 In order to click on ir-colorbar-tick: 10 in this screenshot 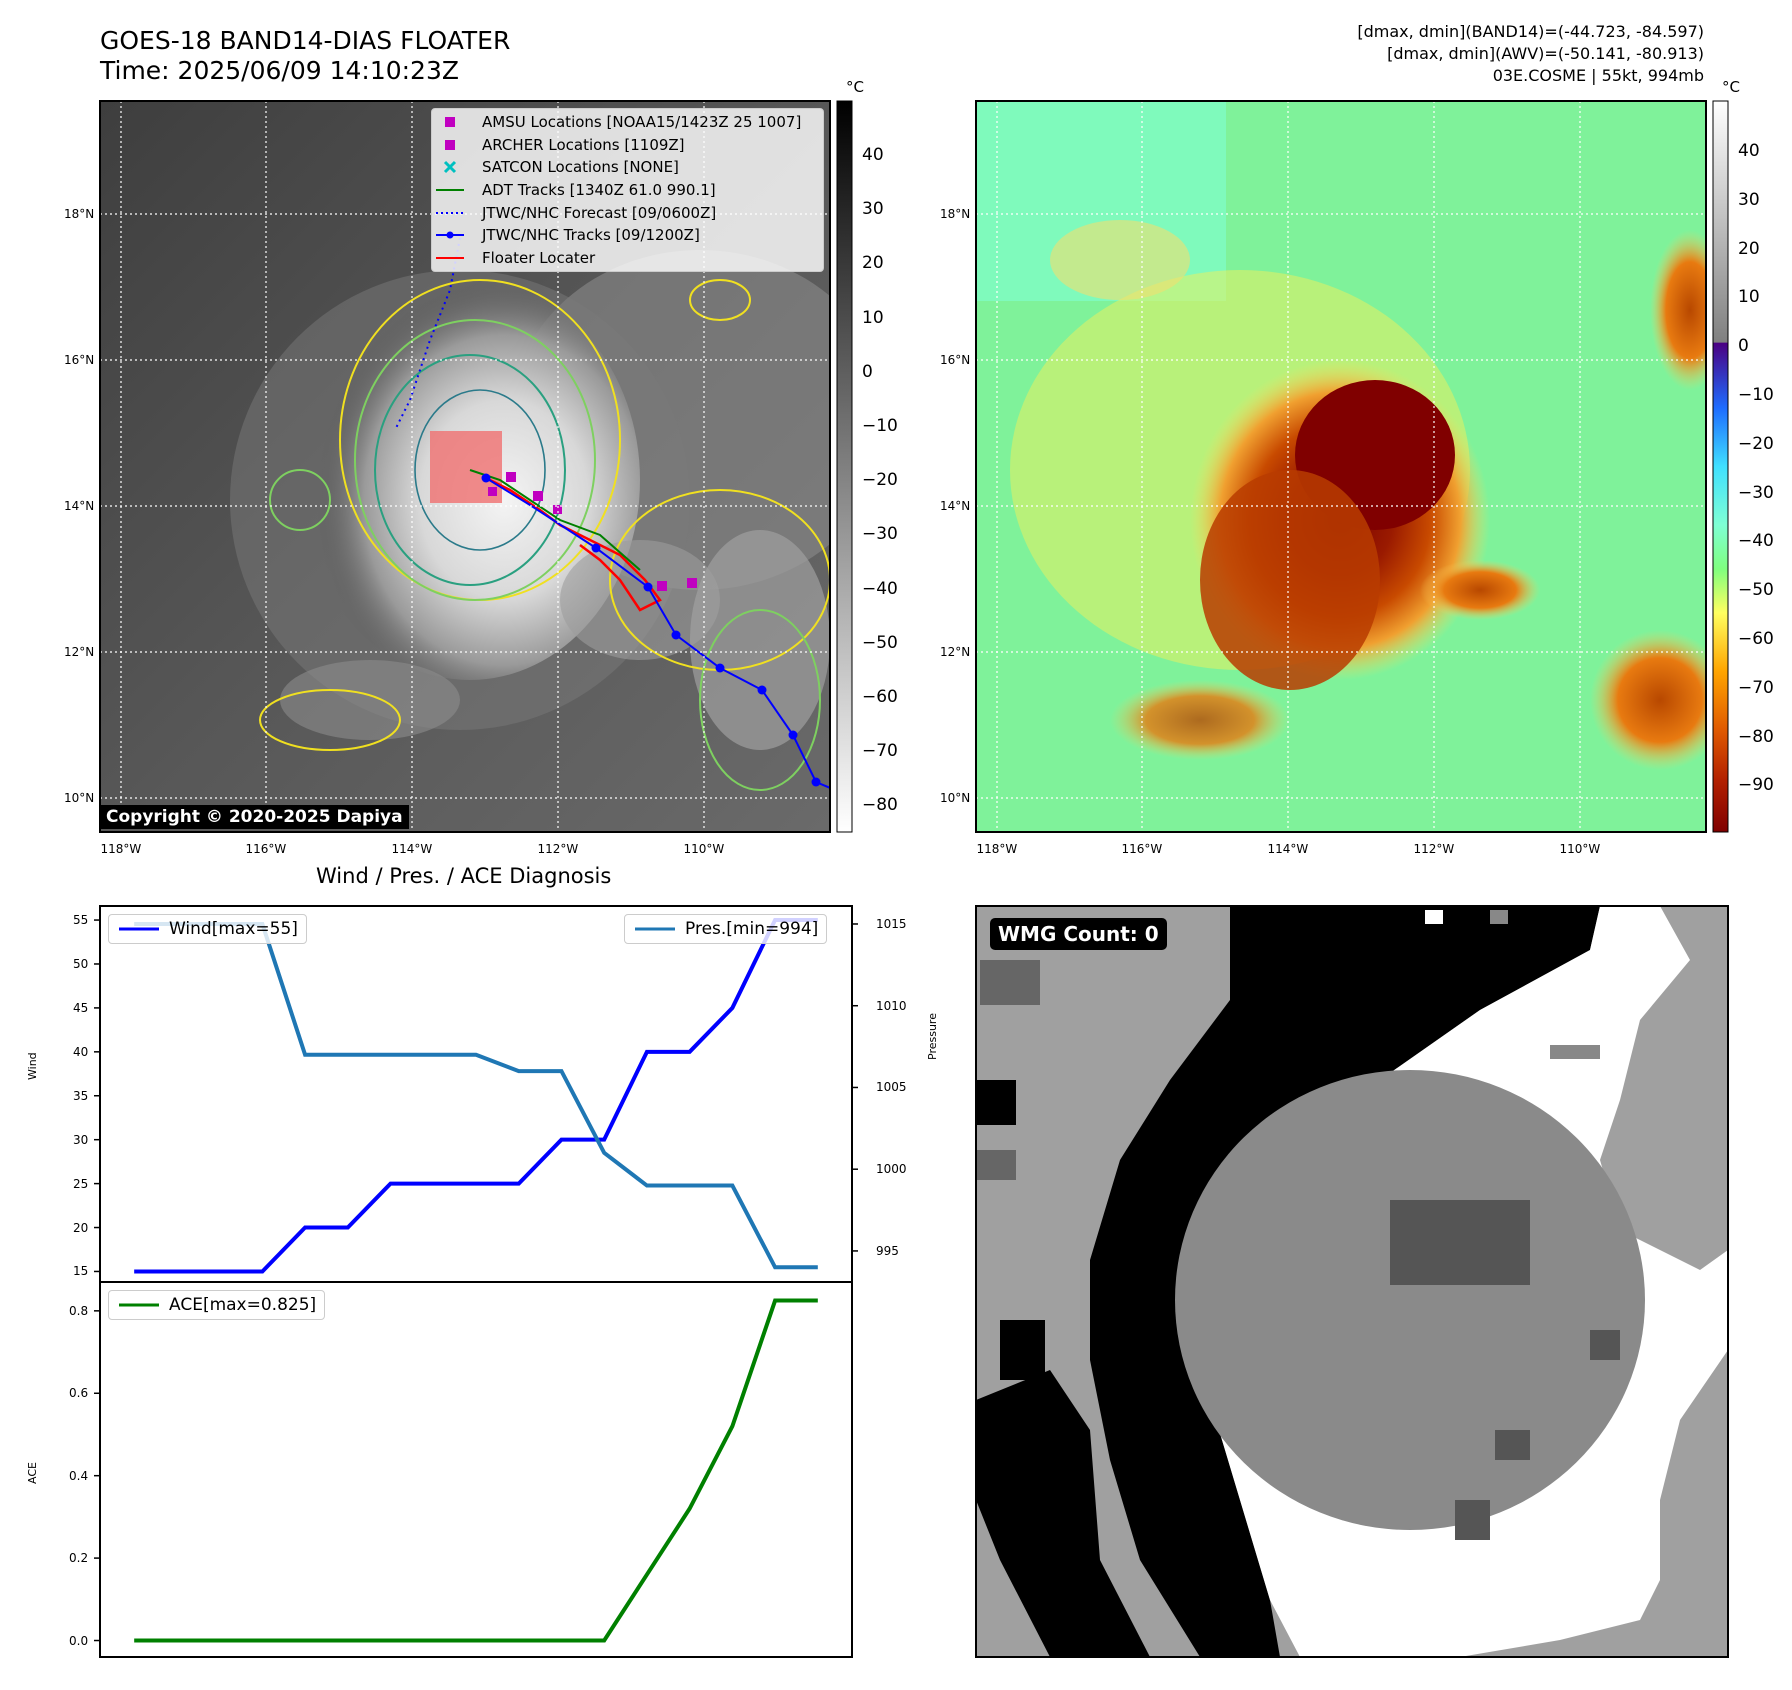, I will do `click(873, 317)`.